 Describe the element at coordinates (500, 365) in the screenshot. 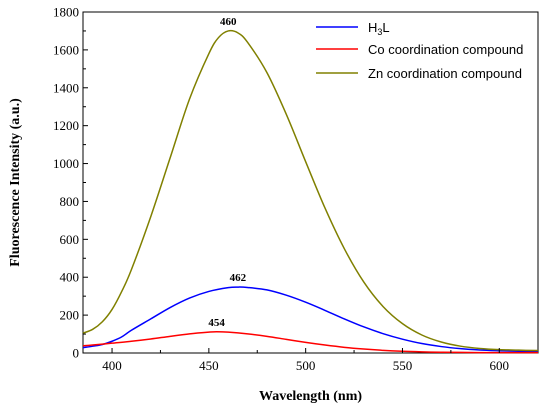

I see `x-tick-label: 600` at that location.